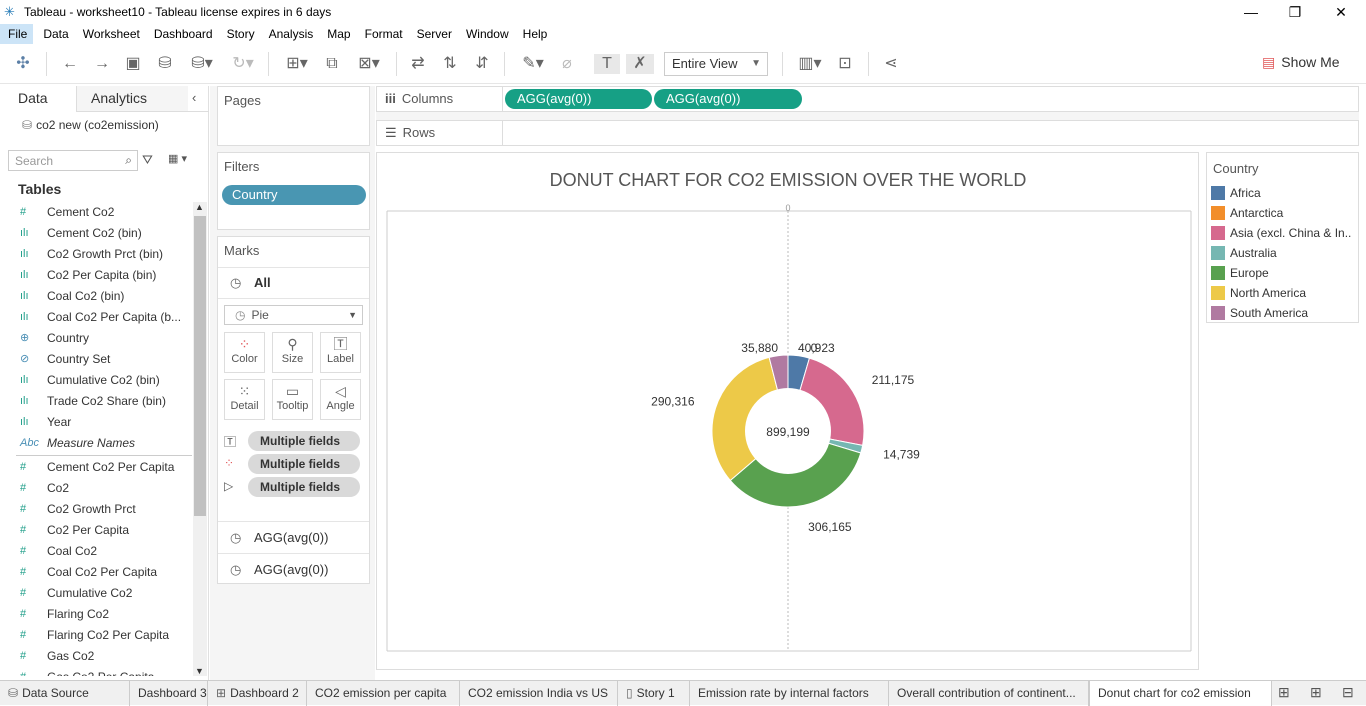 The image size is (1366, 706). Describe the element at coordinates (789, 693) in the screenshot. I see `tab-internal-factors: Emission rate by internal factors` at that location.